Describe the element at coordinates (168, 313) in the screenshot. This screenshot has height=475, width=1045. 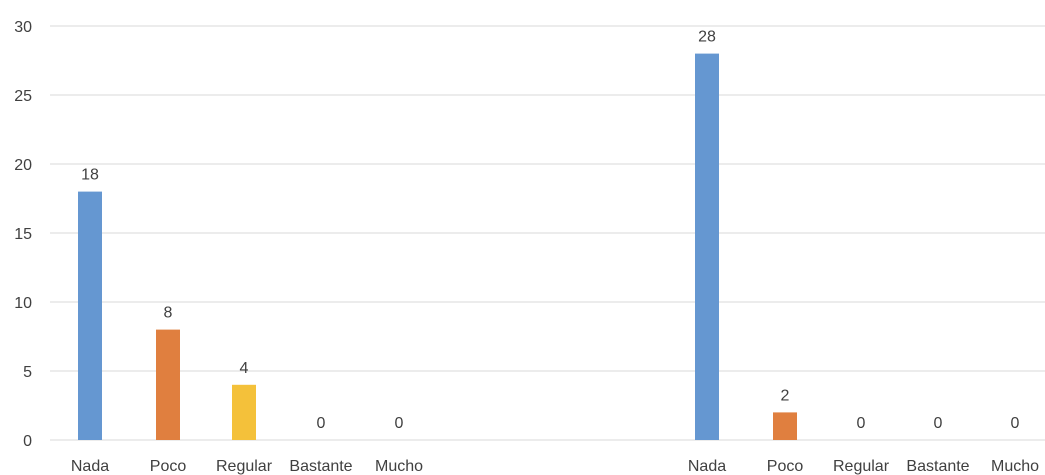
I see `data-label: 8` at that location.